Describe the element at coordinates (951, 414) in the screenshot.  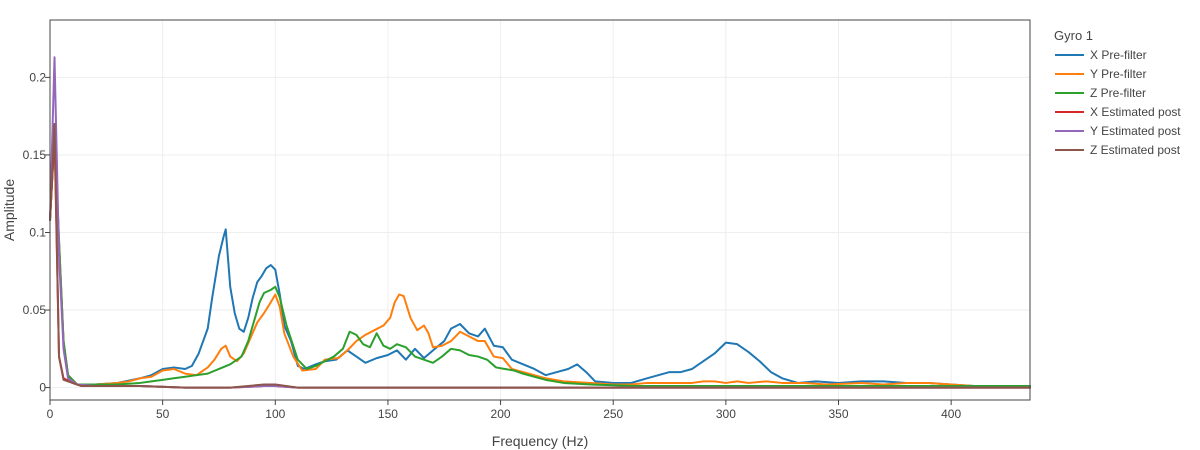
I see `x-tick-label: 400` at that location.